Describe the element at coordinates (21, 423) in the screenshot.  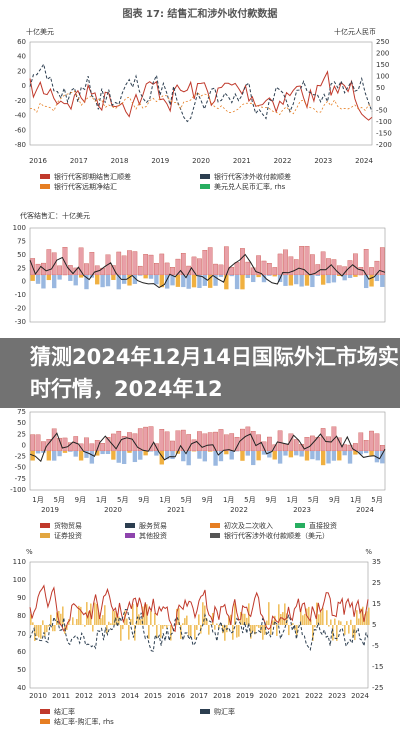
I see `y-tick-label: 50` at that location.